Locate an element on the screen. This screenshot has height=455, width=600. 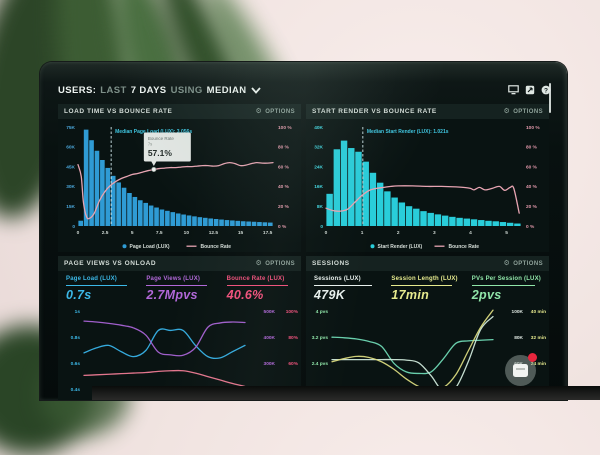
days-label: 7 DAYS is located at coordinates (148, 90).